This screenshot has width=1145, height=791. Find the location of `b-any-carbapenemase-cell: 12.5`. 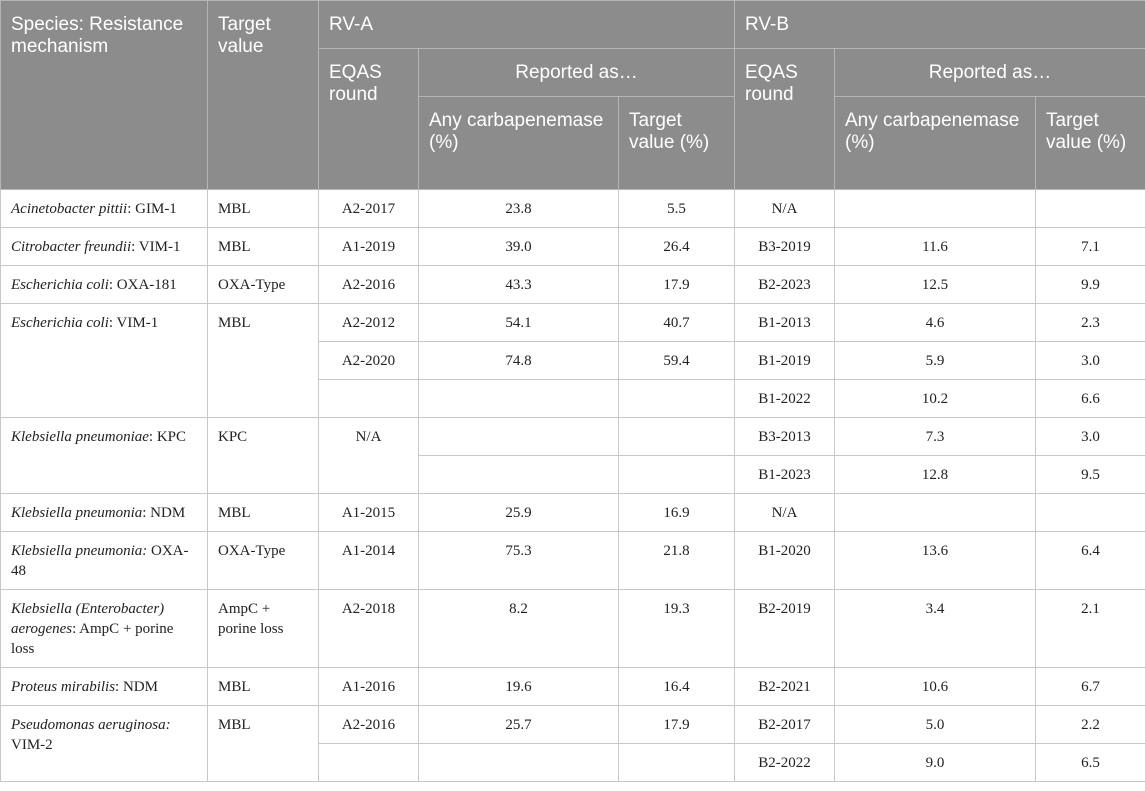

b-any-carbapenemase-cell: 12.5 is located at coordinates (935, 284).